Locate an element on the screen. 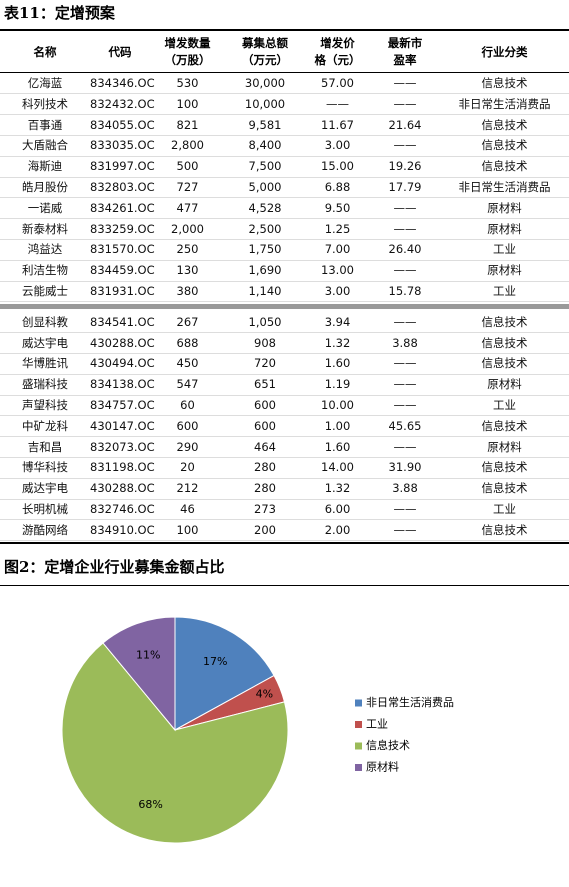 This screenshot has width=569, height=887. table-cell: 30,000 is located at coordinates (265, 83).